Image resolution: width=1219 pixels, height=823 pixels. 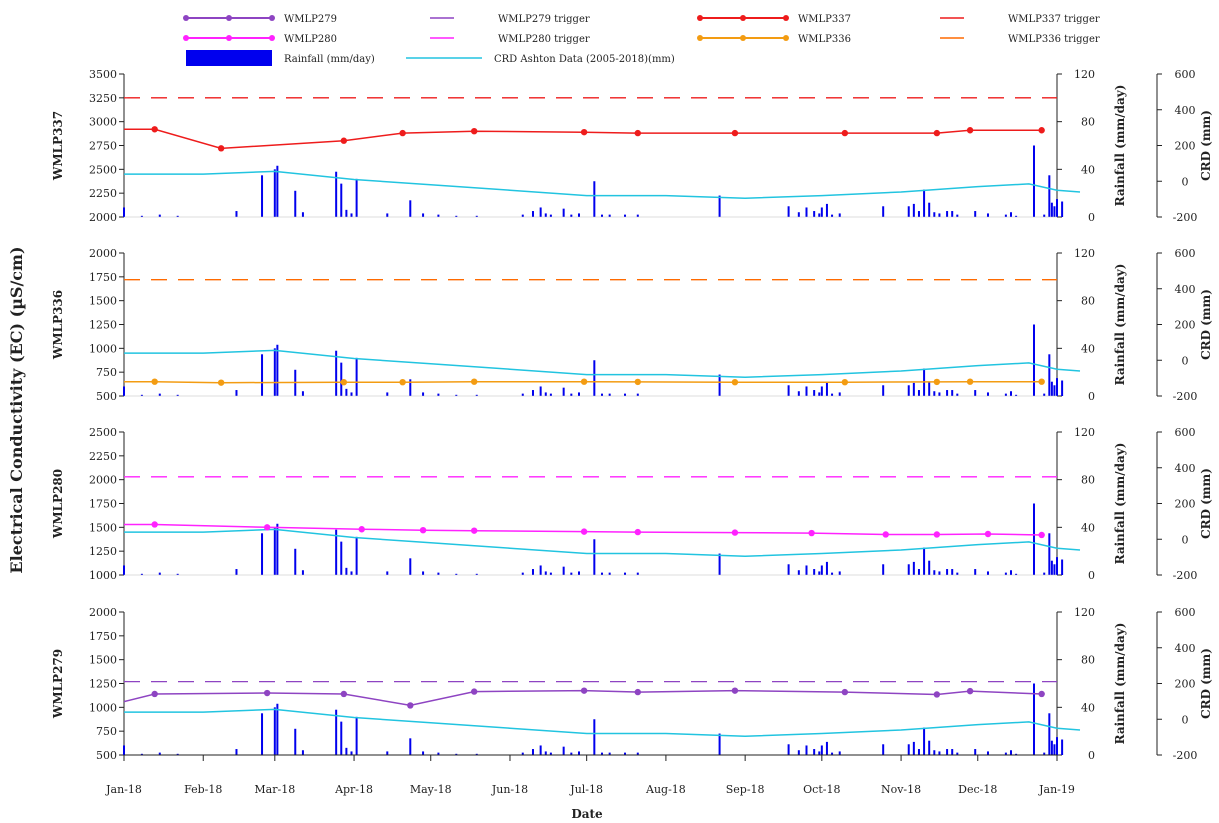 What do you see at coordinates (329, 59) in the screenshot?
I see `legend-label: Rainfall (mm/day)` at bounding box center [329, 59].